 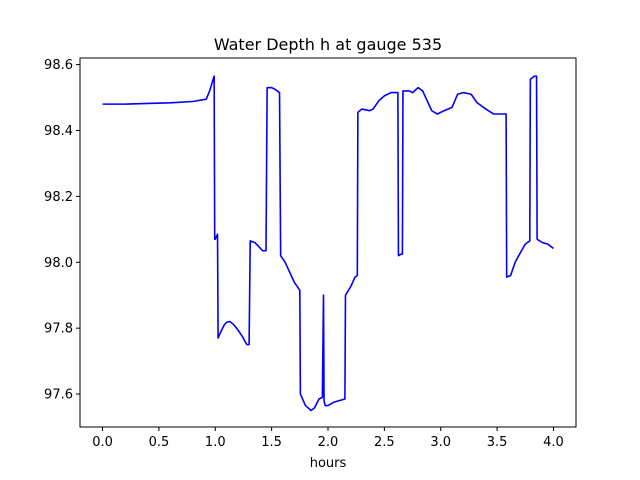 I want to click on x-tick-label: 2.0, so click(x=328, y=442).